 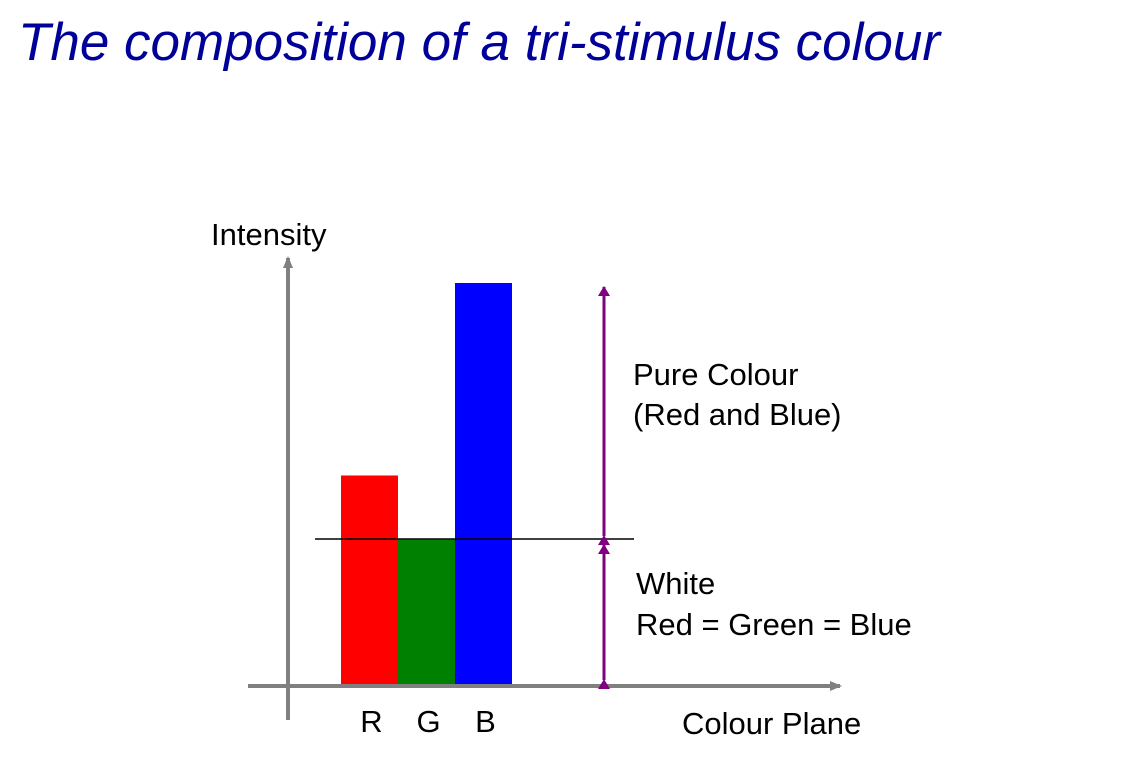 I want to click on bar-r, so click(x=369, y=579).